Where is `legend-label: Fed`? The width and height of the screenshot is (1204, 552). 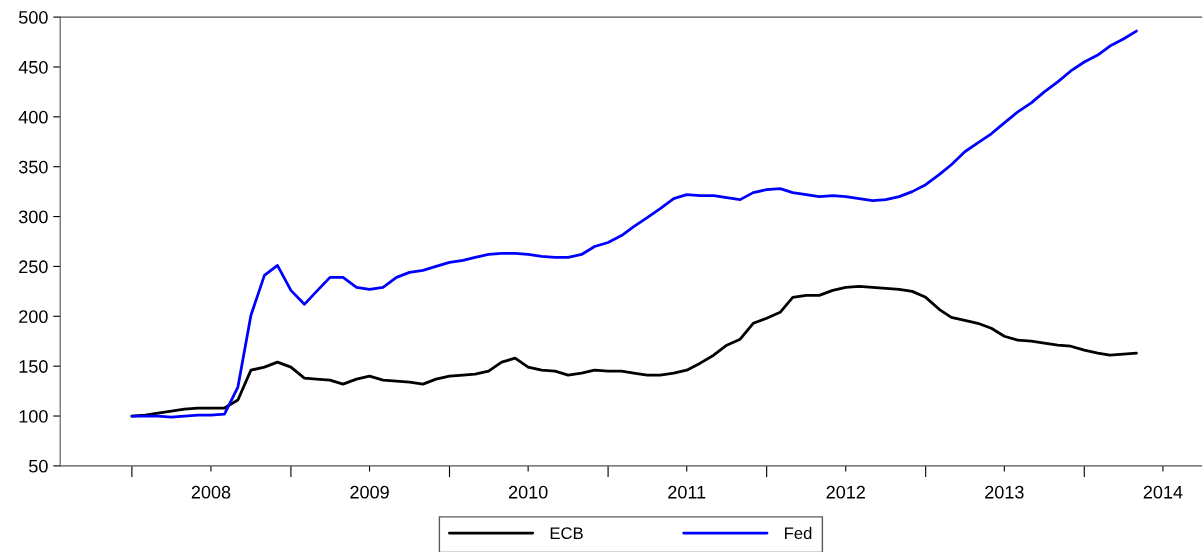
legend-label: Fed is located at coordinates (798, 533).